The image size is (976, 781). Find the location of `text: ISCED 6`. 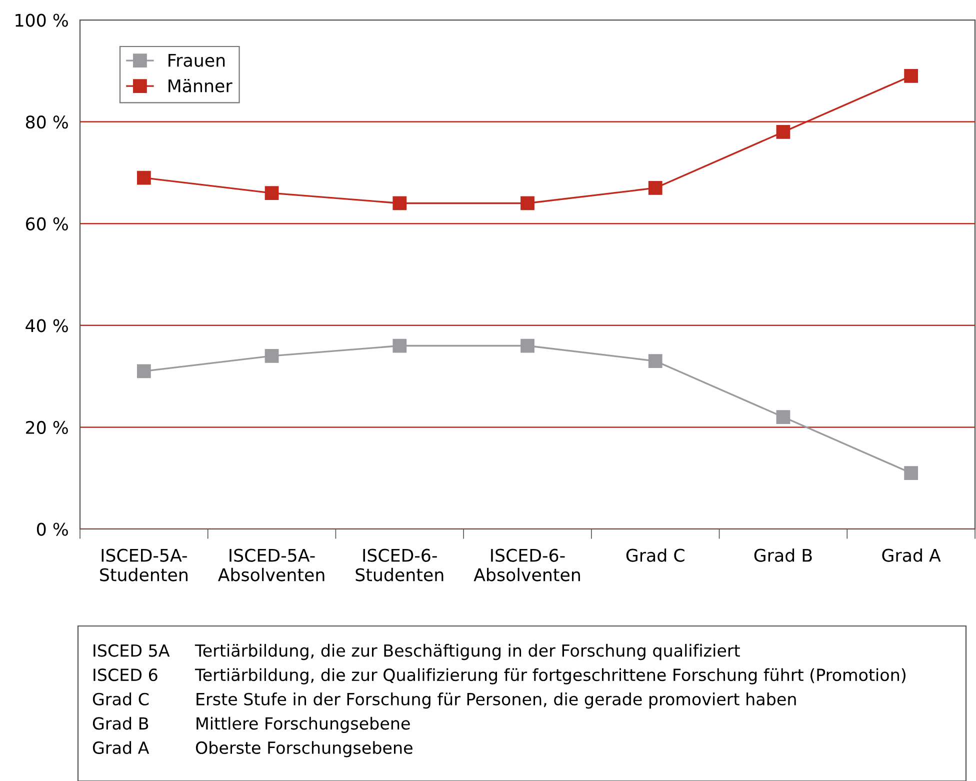

text: ISCED 6 is located at coordinates (126, 675).